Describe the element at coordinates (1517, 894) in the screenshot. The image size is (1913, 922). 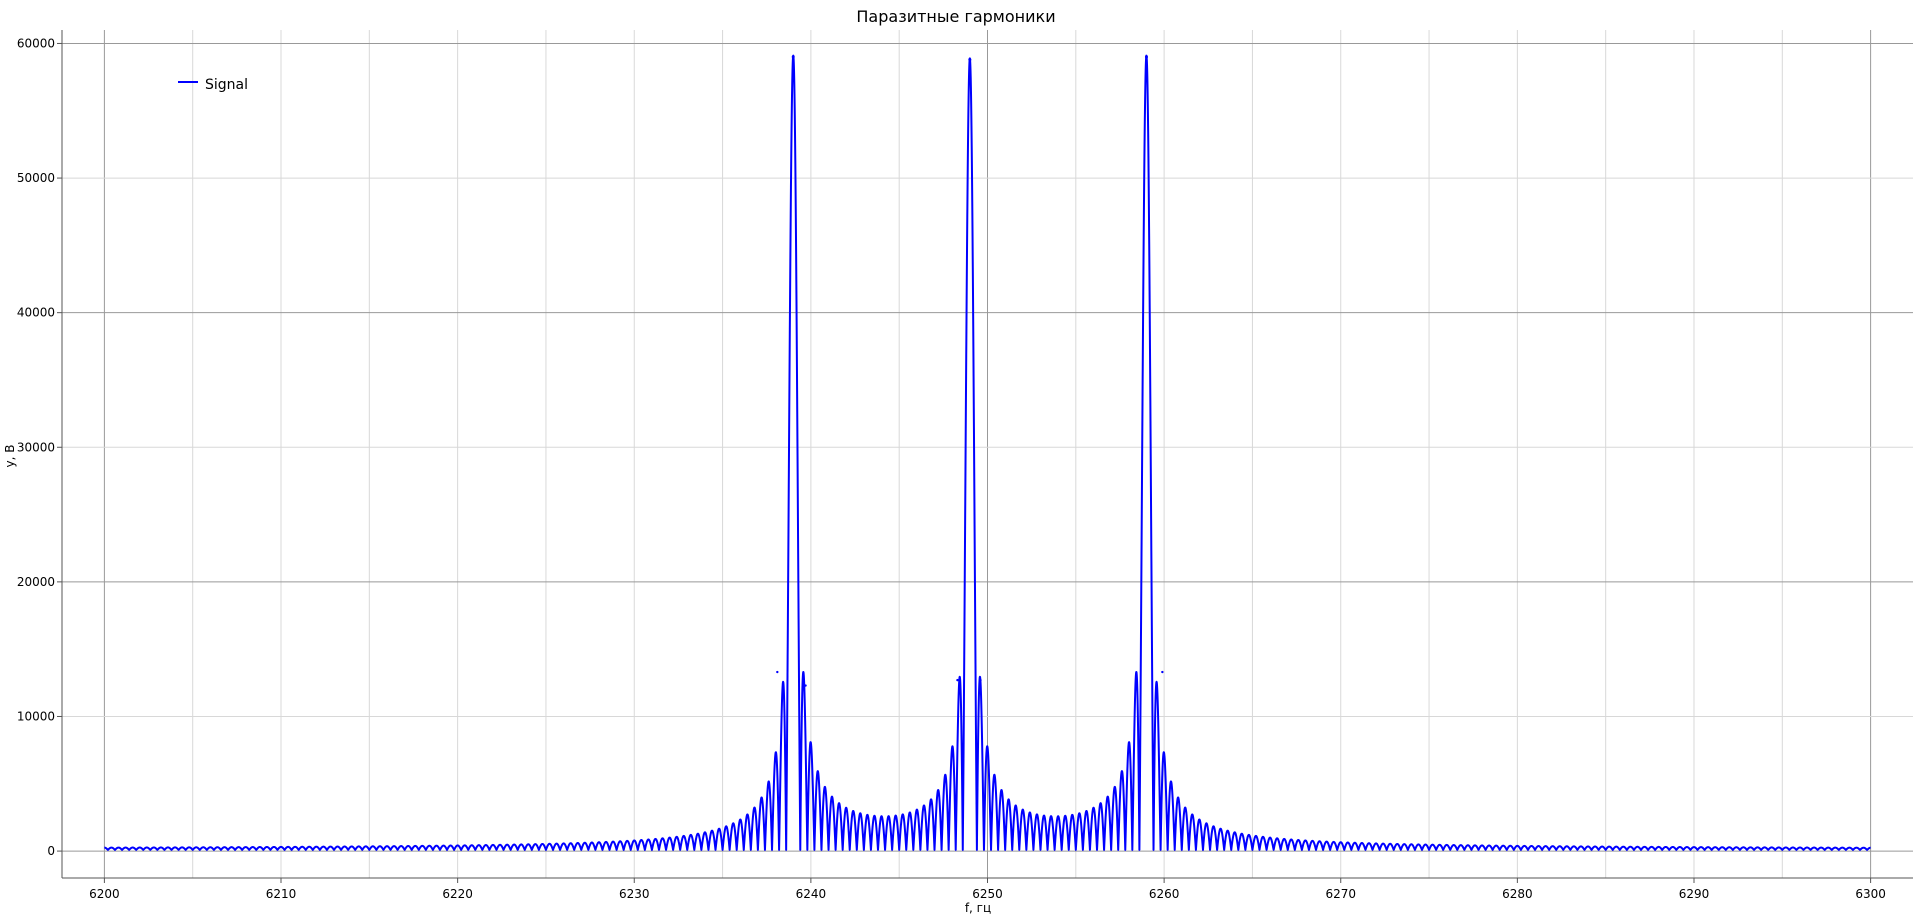
I see `x-tick-label: 6280` at that location.